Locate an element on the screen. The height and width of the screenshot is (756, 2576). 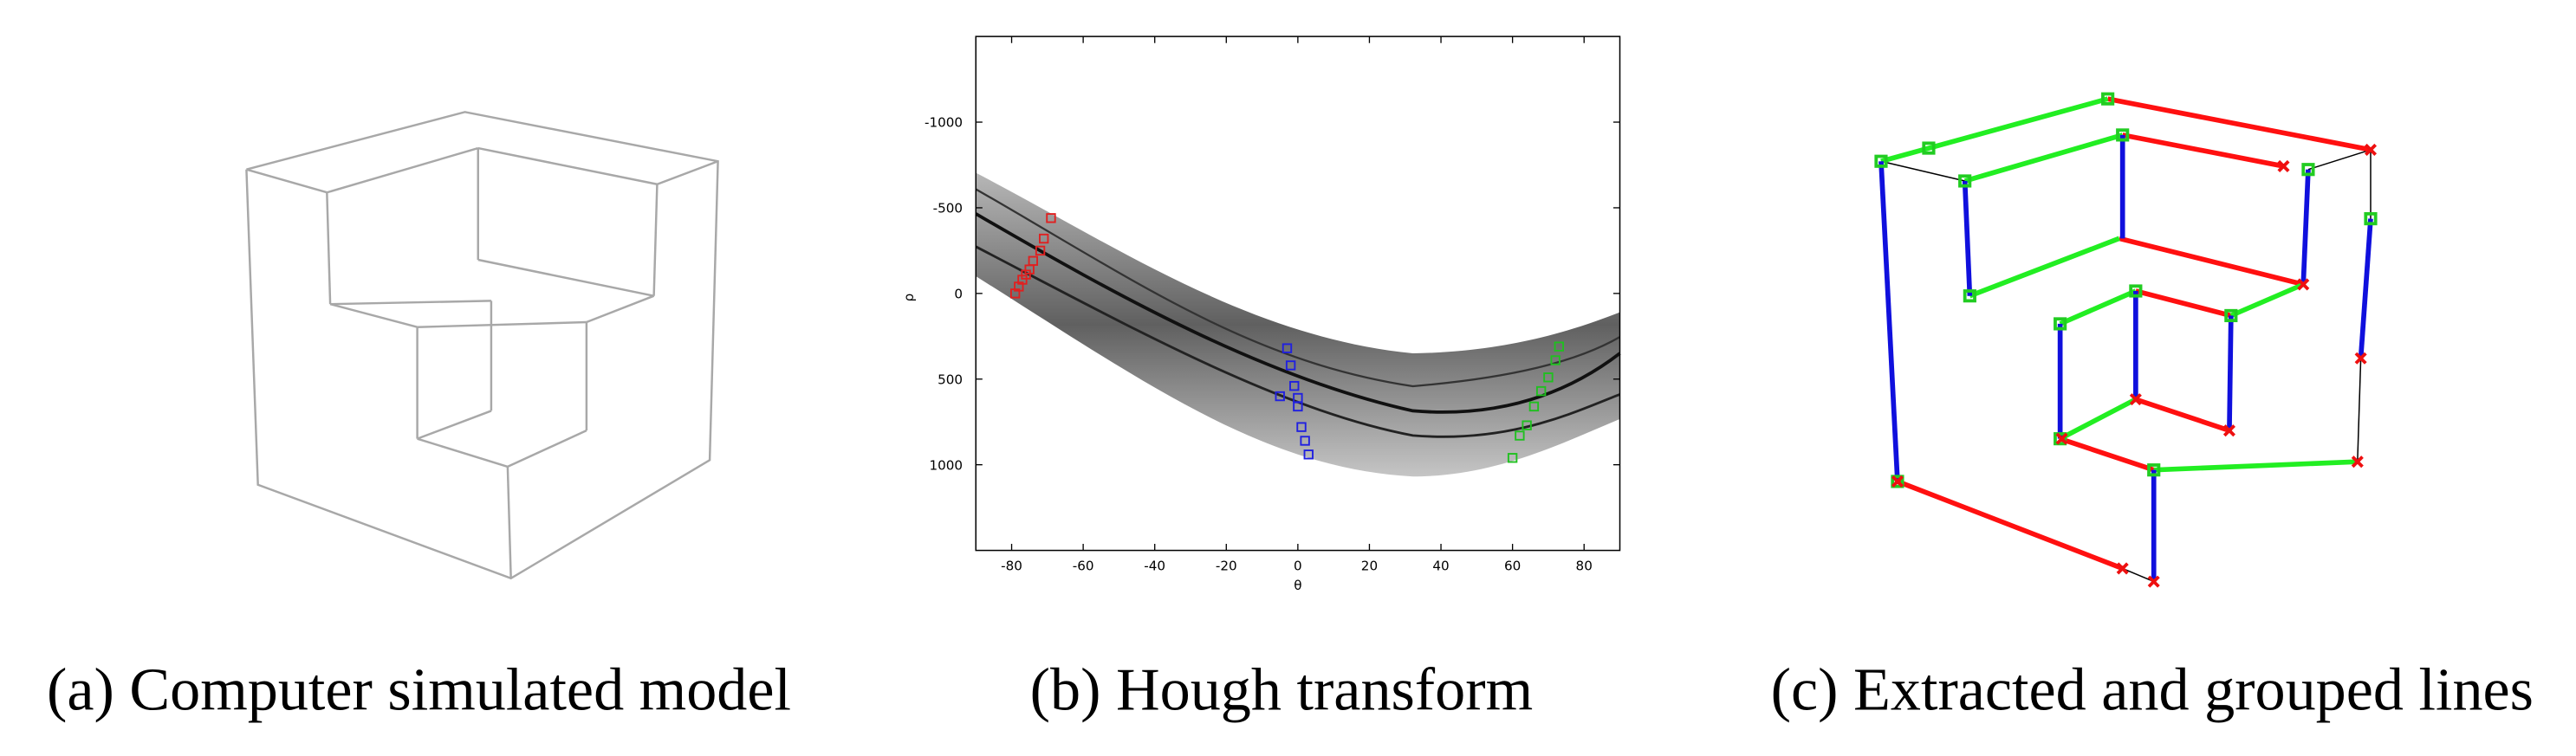
y-tick-label: -1000 is located at coordinates (944, 123).